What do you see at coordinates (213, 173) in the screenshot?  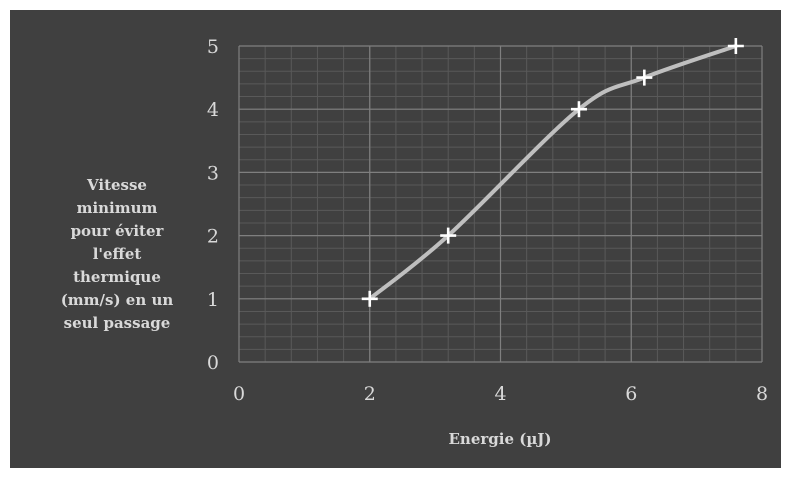 I see `y-tick-label: 3` at bounding box center [213, 173].